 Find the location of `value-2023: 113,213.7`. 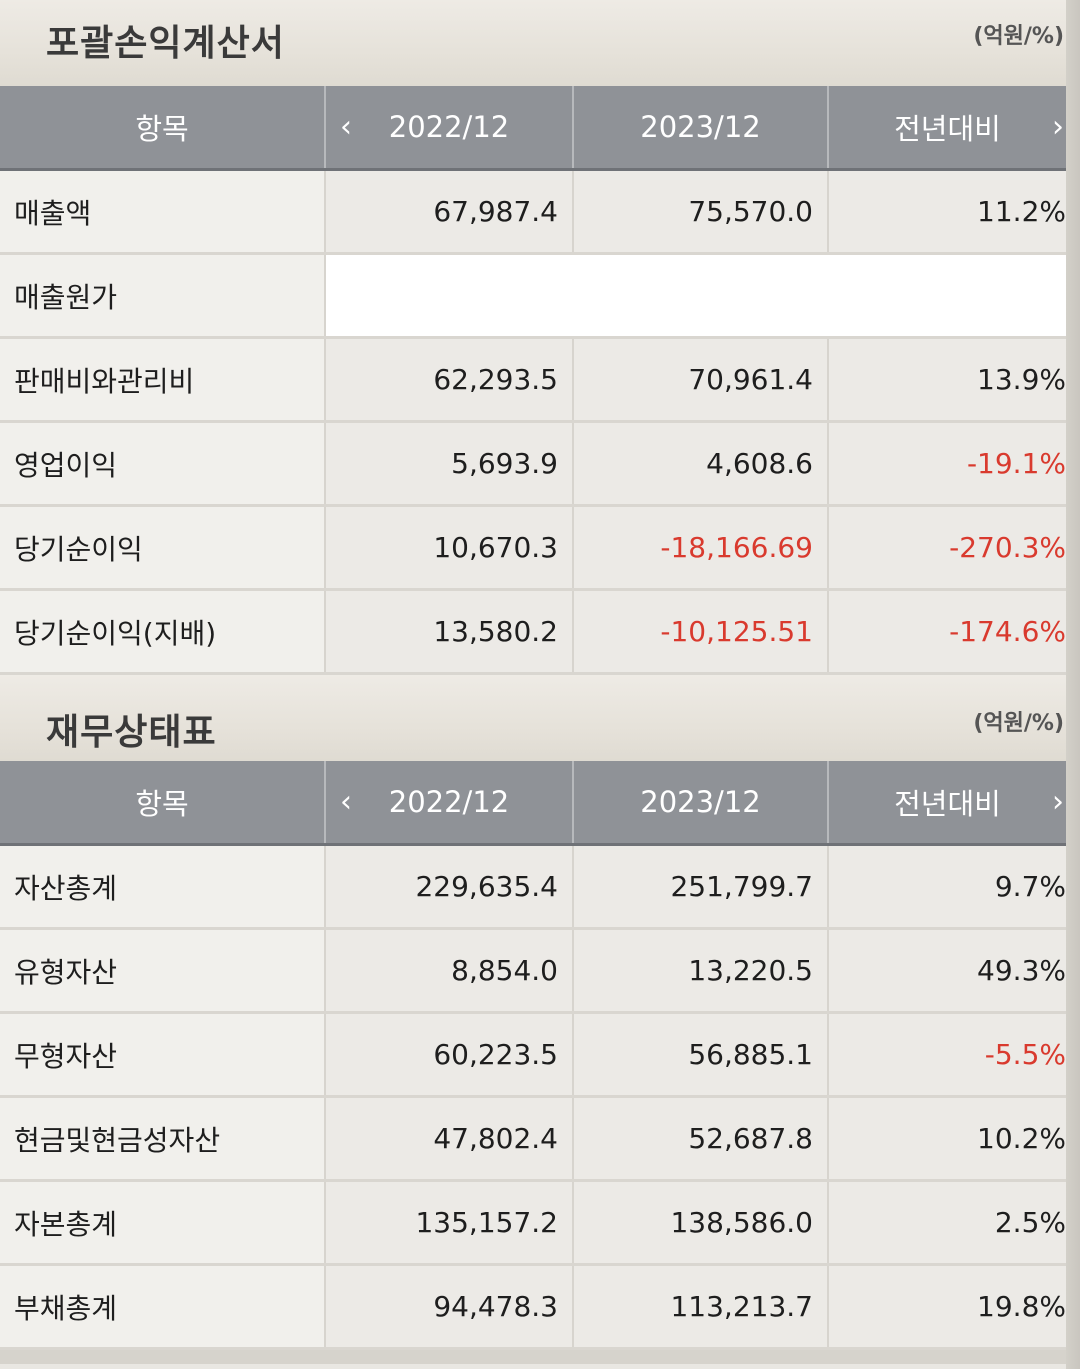

value-2023: 113,213.7 is located at coordinates (701, 1307).